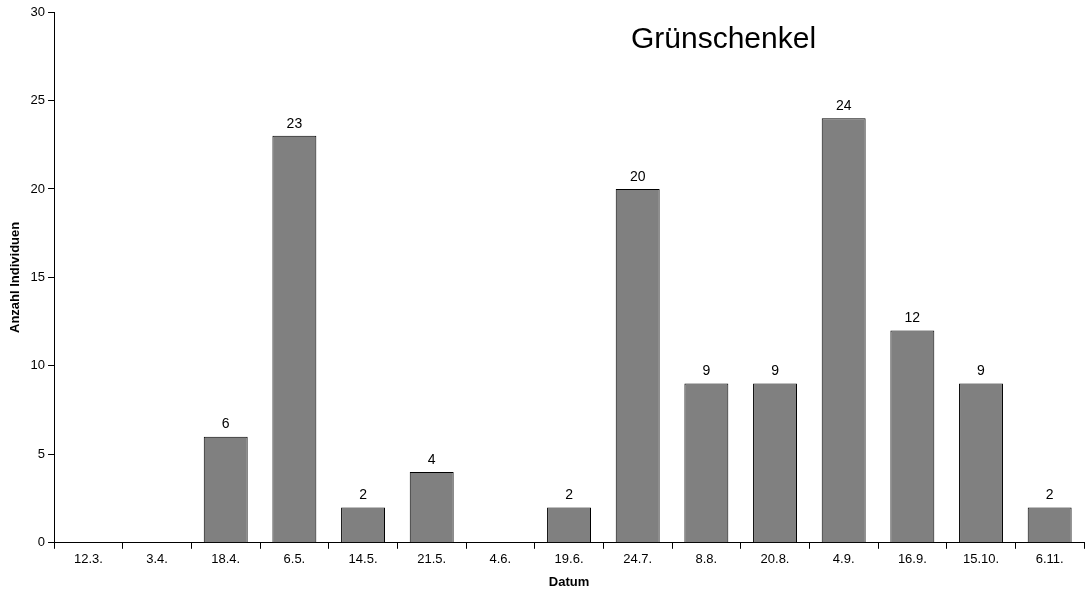 The height and width of the screenshot is (598, 1092). Describe the element at coordinates (363, 559) in the screenshot. I see `x-tick-label: 14.5.` at that location.